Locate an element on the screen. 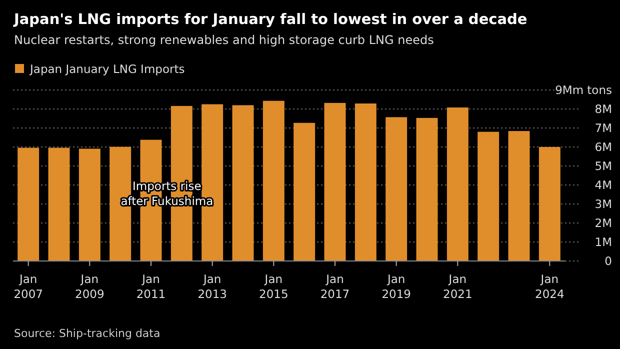  x-tick-label: Jan 2007 is located at coordinates (28, 286).